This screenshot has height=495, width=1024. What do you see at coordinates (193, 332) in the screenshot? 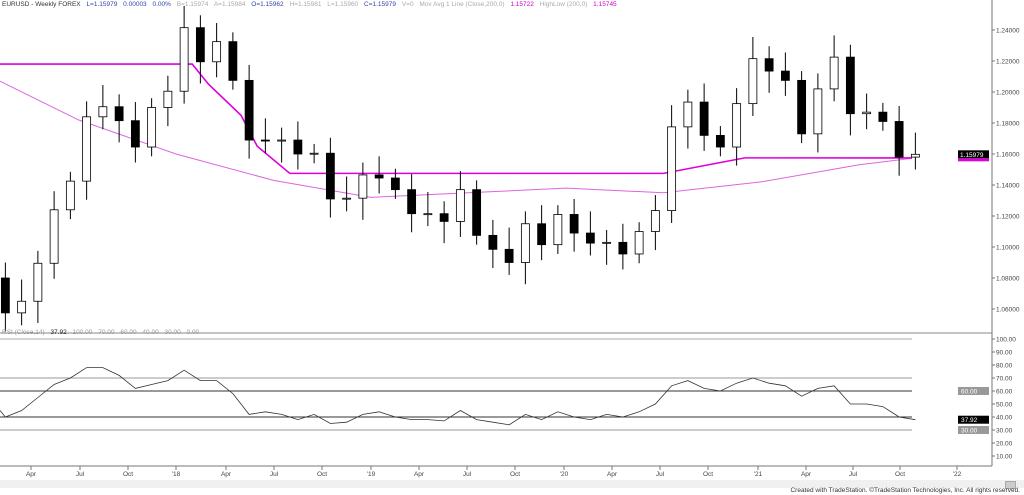
I see `rsi-level: 0.00` at bounding box center [193, 332].